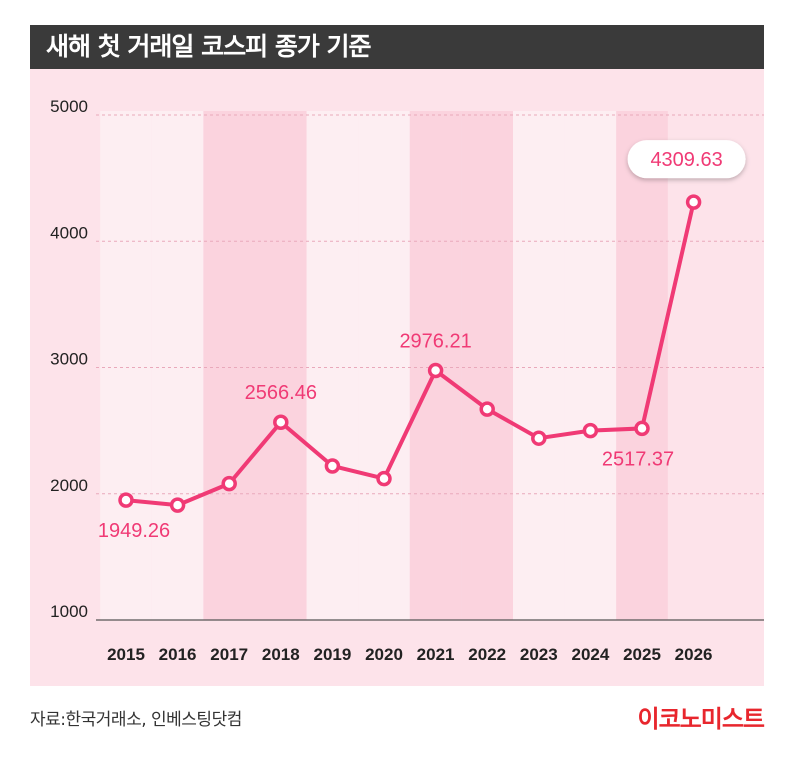 The image size is (800, 757). I want to click on x-tick-label: 2018, so click(281, 654).